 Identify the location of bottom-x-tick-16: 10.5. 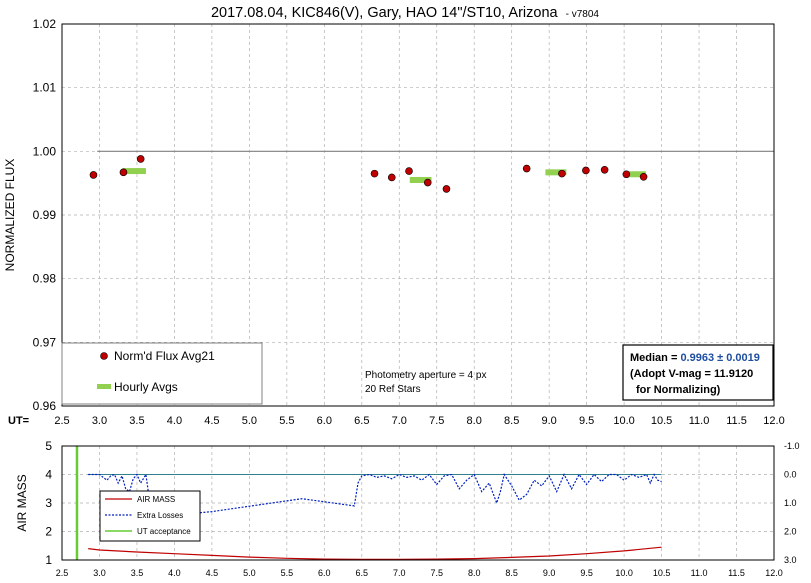
(662, 573).